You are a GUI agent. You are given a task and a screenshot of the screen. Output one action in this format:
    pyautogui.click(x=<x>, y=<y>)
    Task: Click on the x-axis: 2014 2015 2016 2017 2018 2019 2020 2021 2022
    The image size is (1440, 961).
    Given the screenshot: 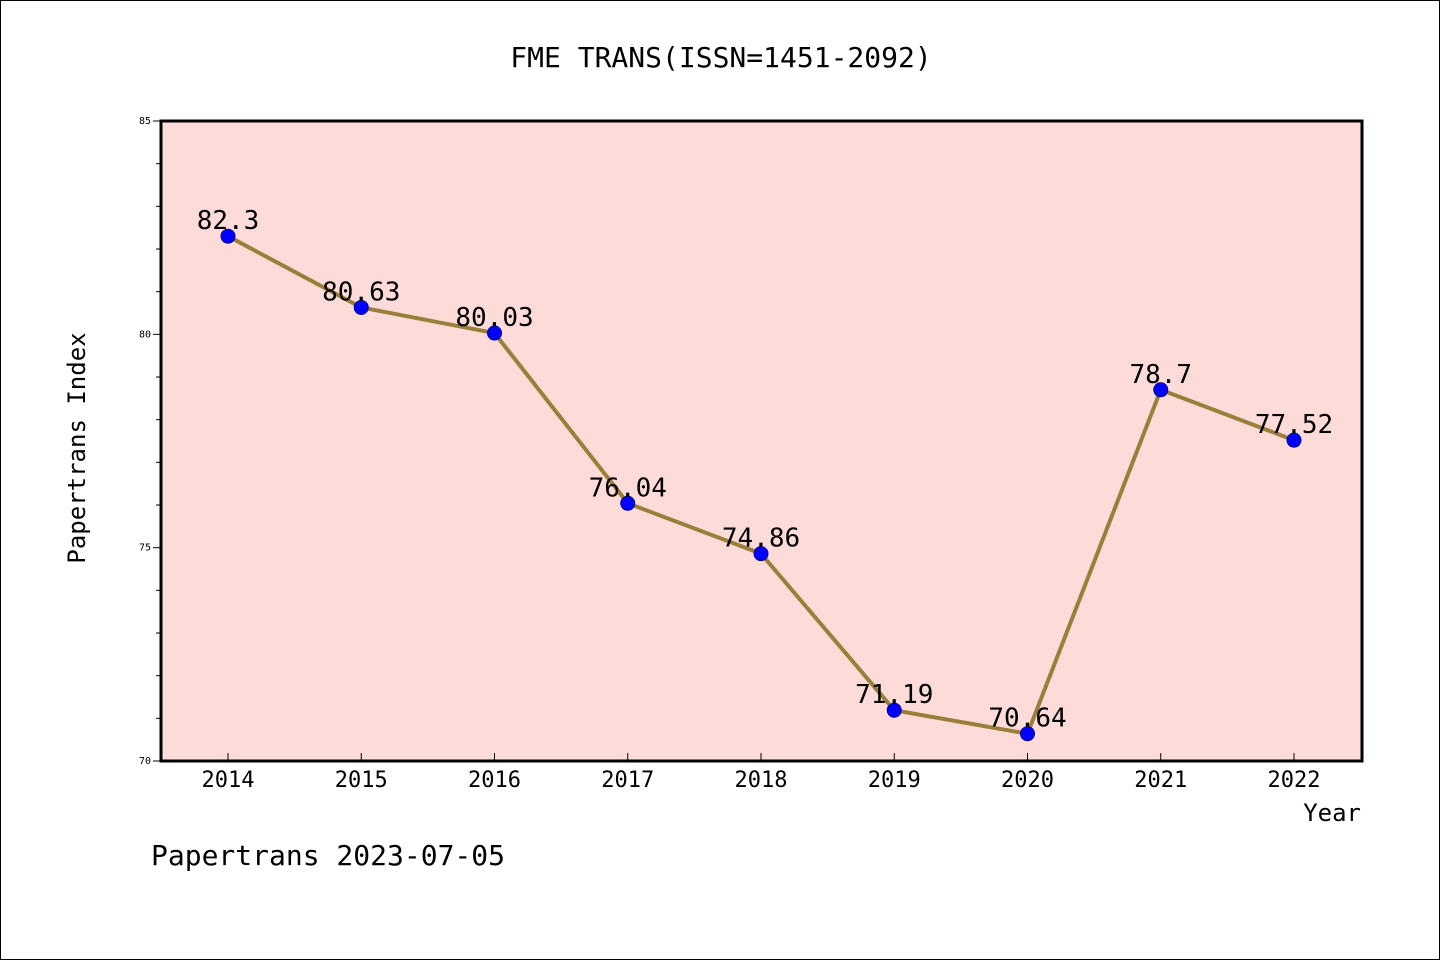 What is the action you would take?
    pyautogui.click(x=761, y=773)
    